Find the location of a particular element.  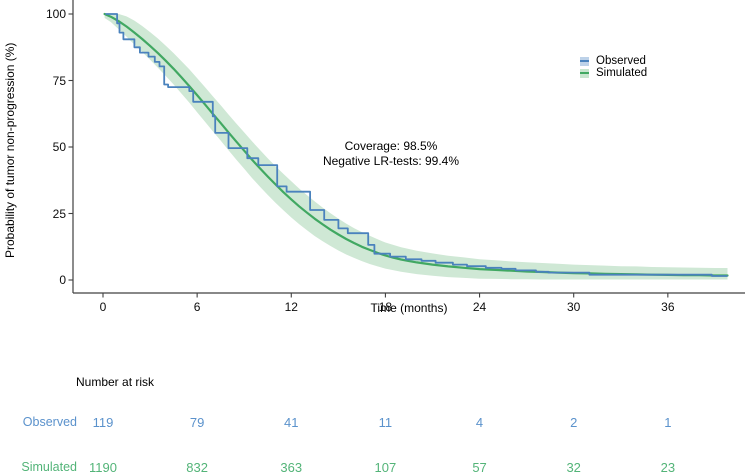

risk-value-simulated: 832 is located at coordinates (197, 467).